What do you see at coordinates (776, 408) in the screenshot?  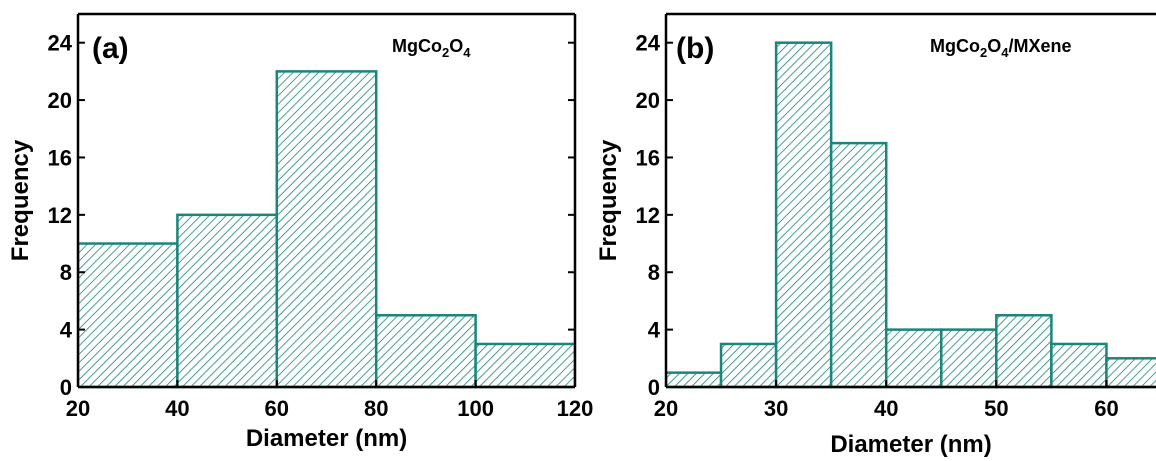 I see `x-tick-label: 30` at bounding box center [776, 408].